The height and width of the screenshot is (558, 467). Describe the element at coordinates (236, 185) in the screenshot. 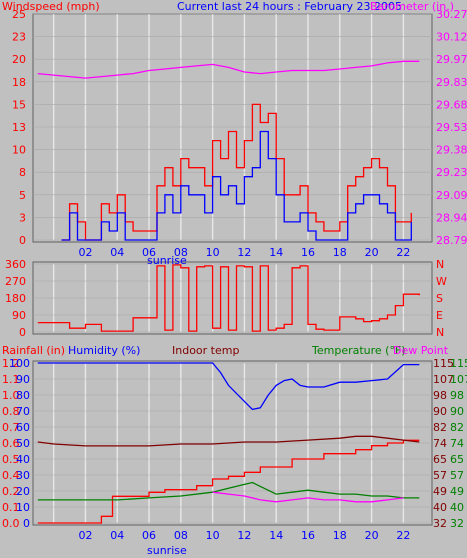

I see `windspeed-series` at that location.